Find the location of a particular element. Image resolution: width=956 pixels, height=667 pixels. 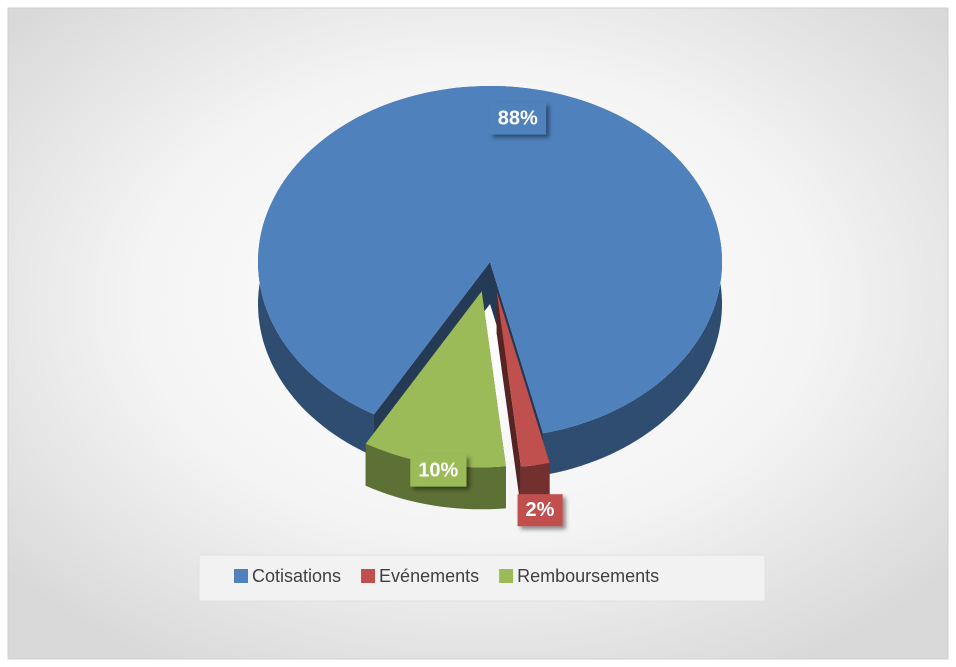

legend-label: Remboursements is located at coordinates (588, 576).